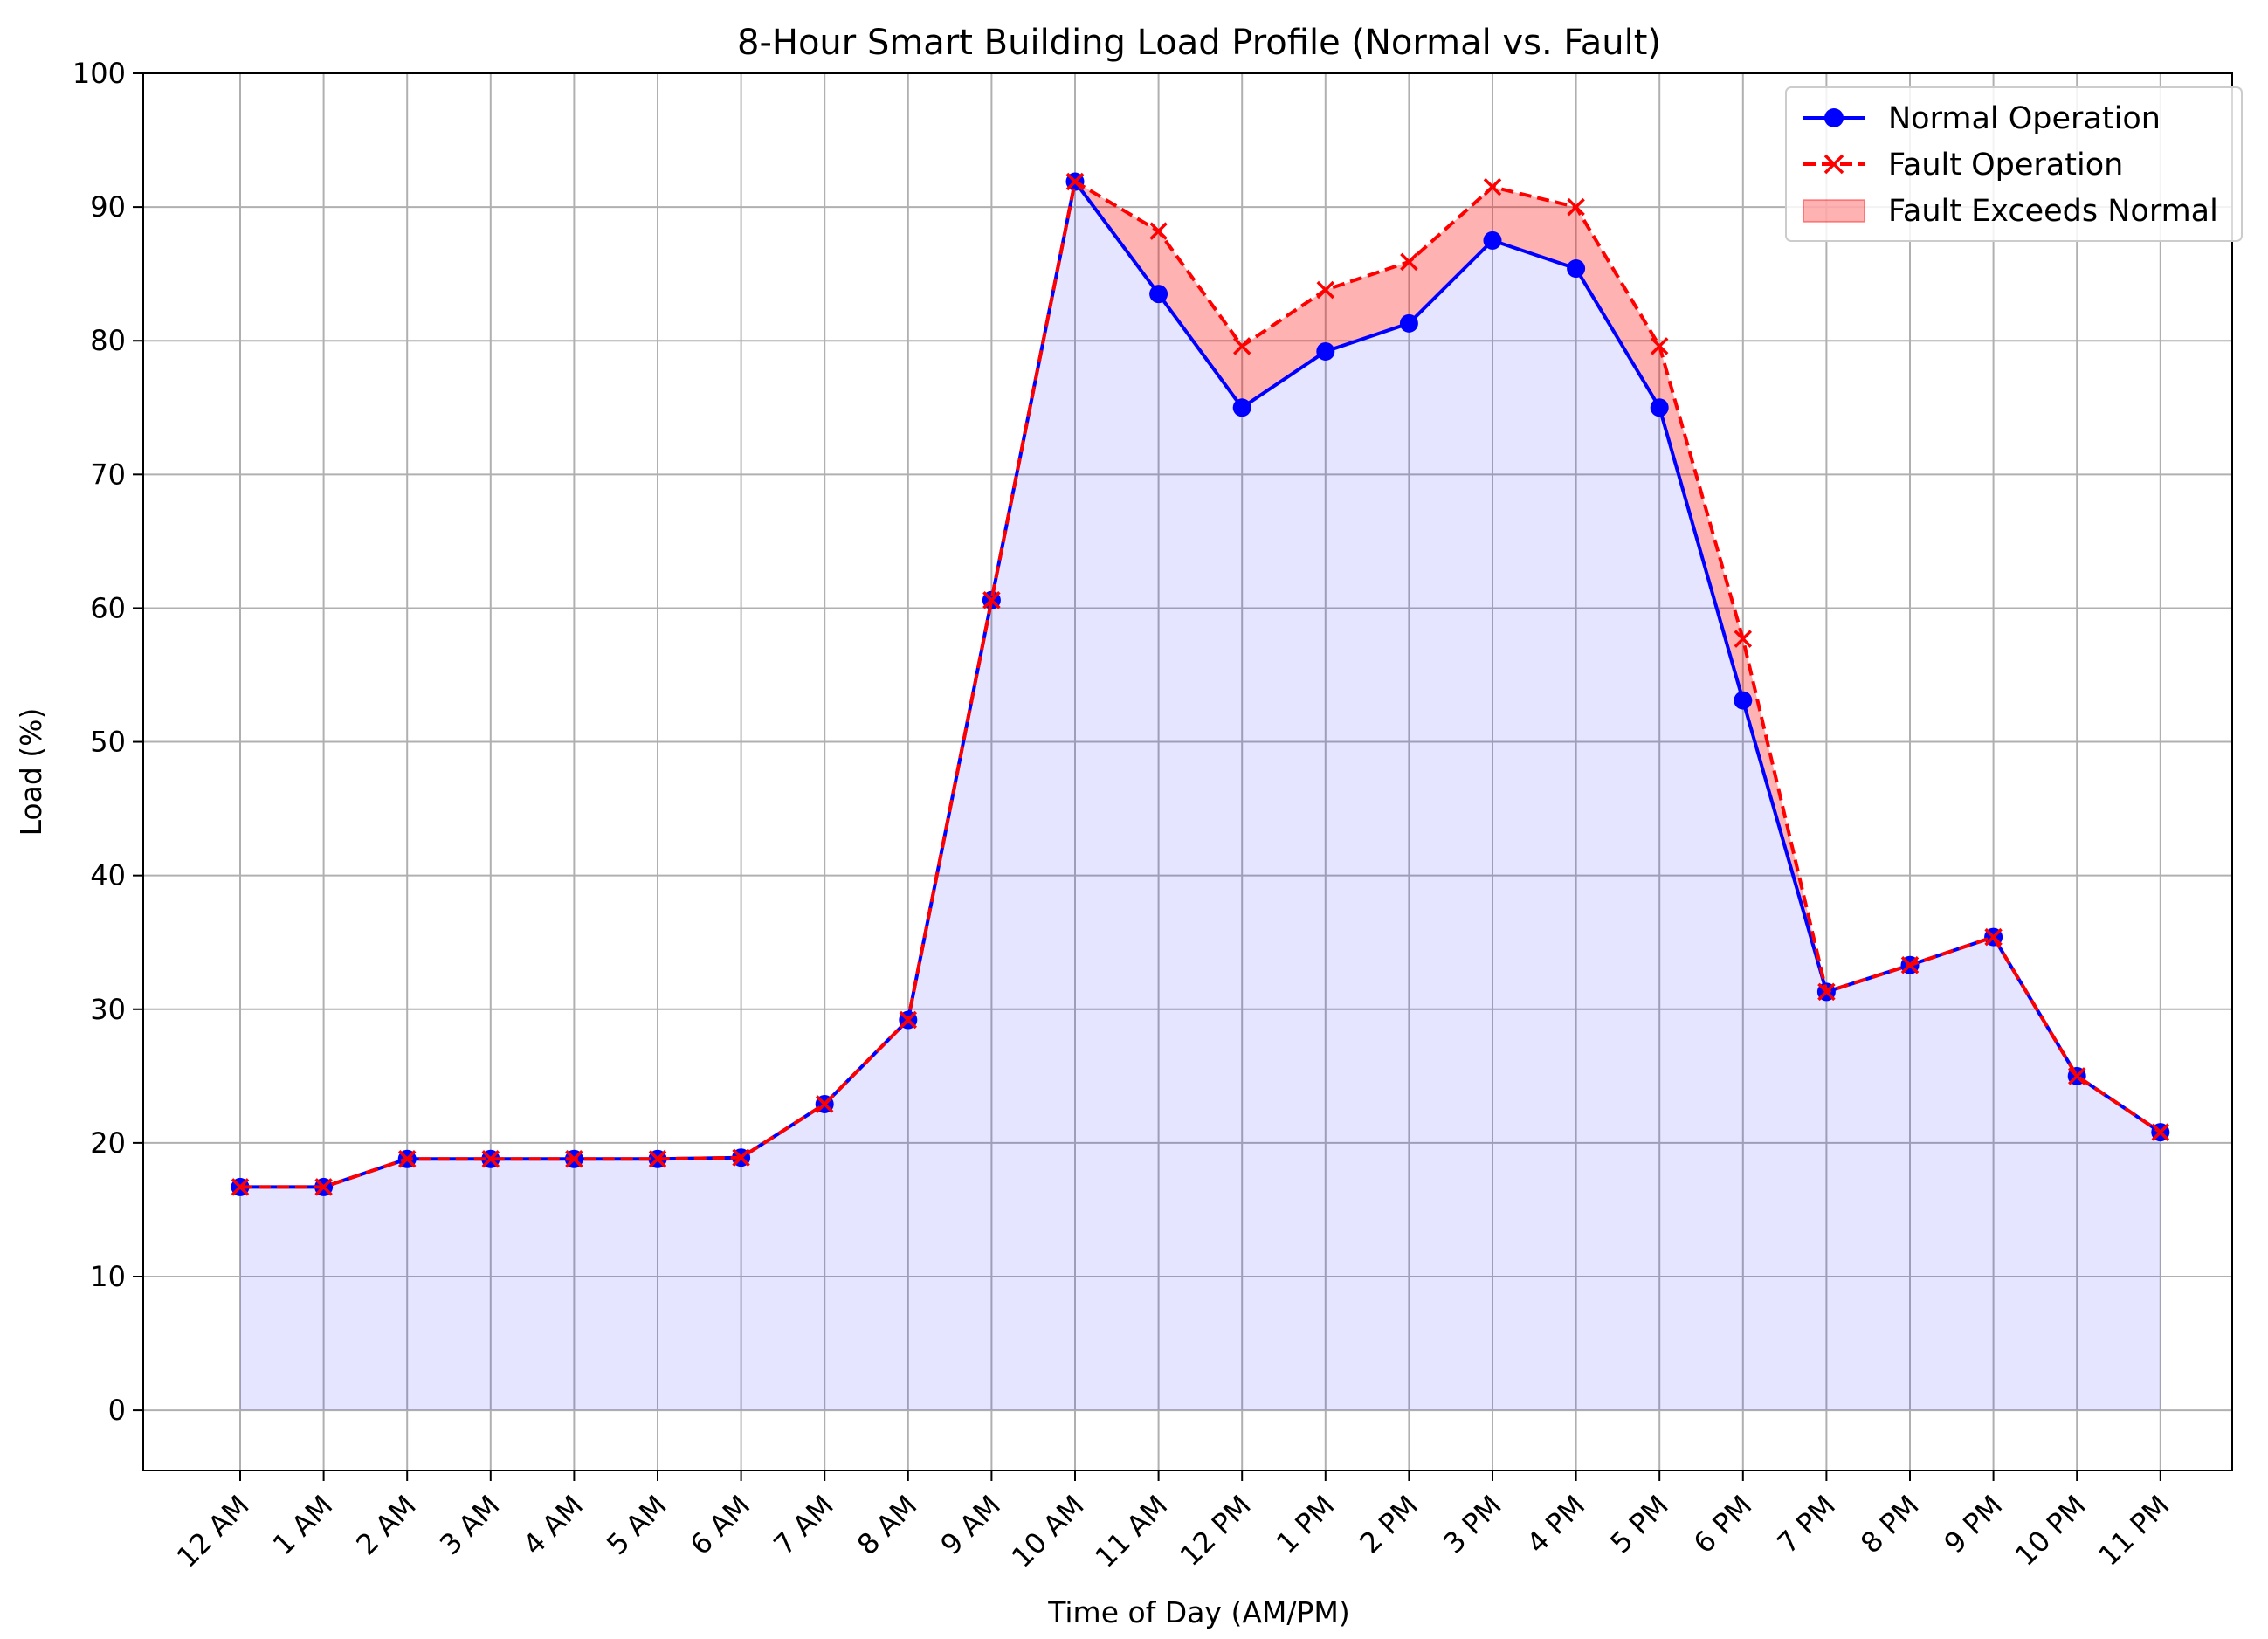  Describe the element at coordinates (1472, 1525) in the screenshot. I see `x-tick-label: 3 PM` at that location.